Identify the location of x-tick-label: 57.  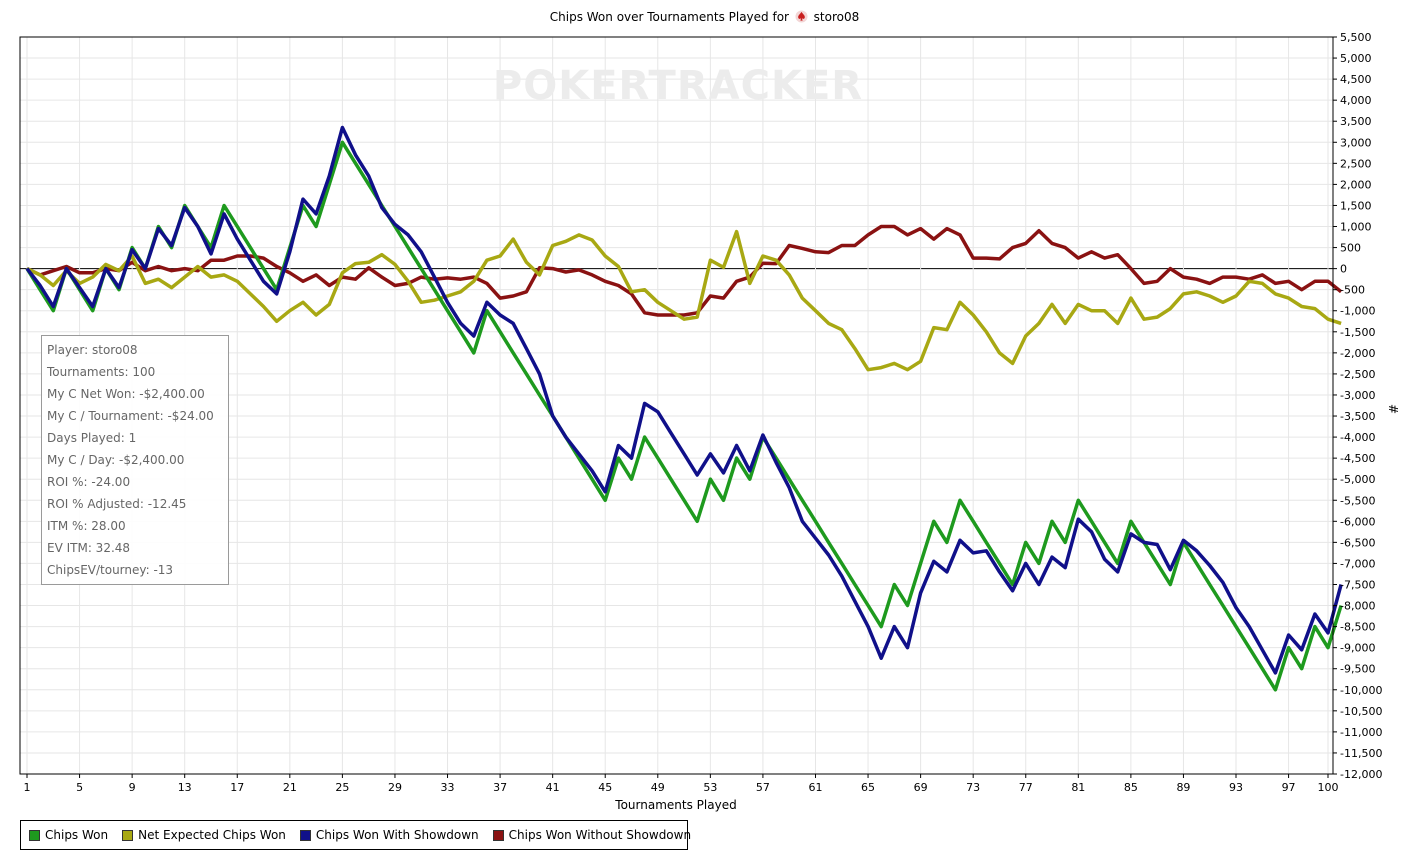
(763, 787).